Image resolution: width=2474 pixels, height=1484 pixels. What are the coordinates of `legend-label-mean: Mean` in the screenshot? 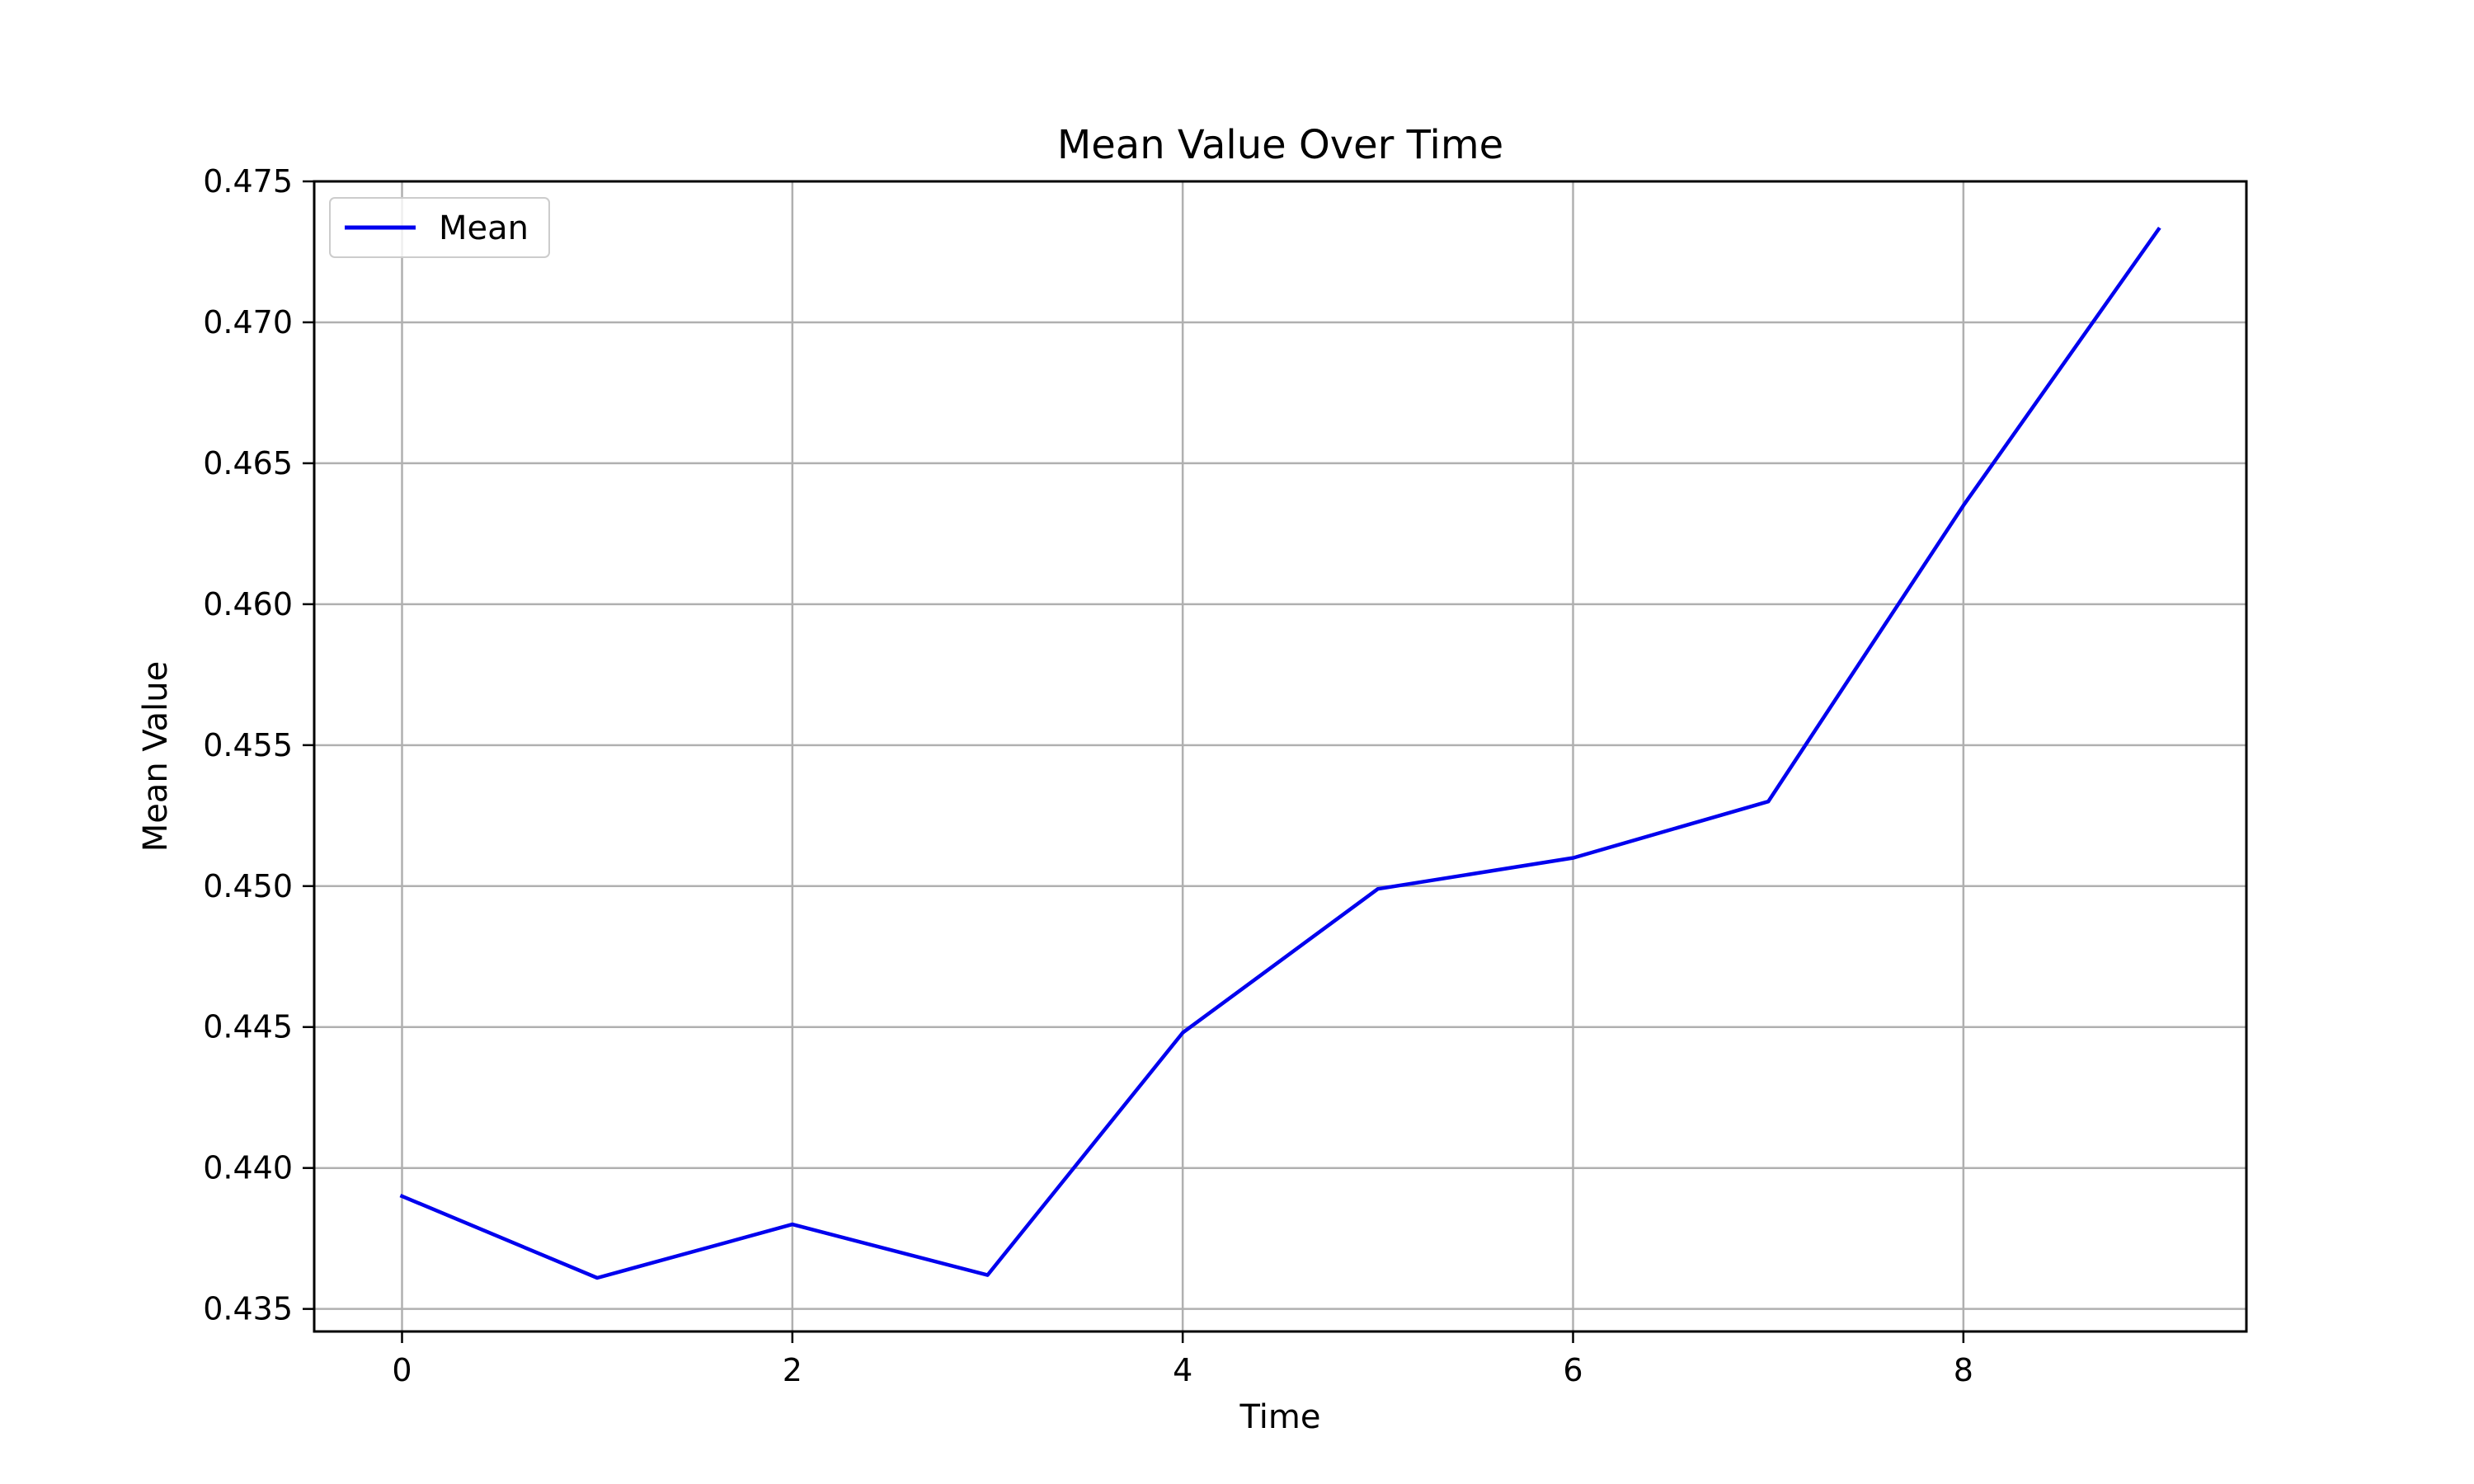 It's located at (484, 228).